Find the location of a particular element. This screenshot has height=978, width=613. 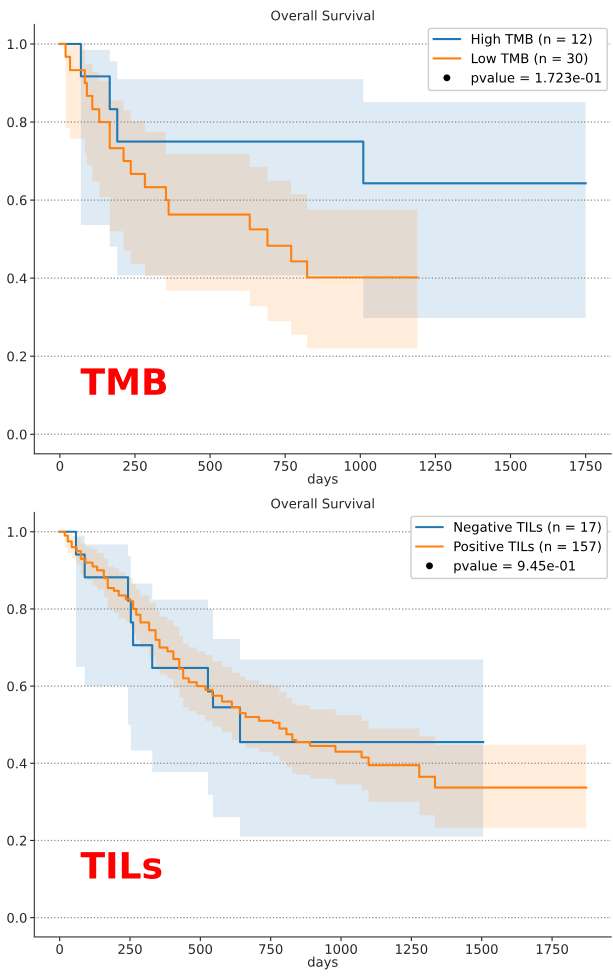

legend-label: Low TMB (n = 30) is located at coordinates (530, 59).